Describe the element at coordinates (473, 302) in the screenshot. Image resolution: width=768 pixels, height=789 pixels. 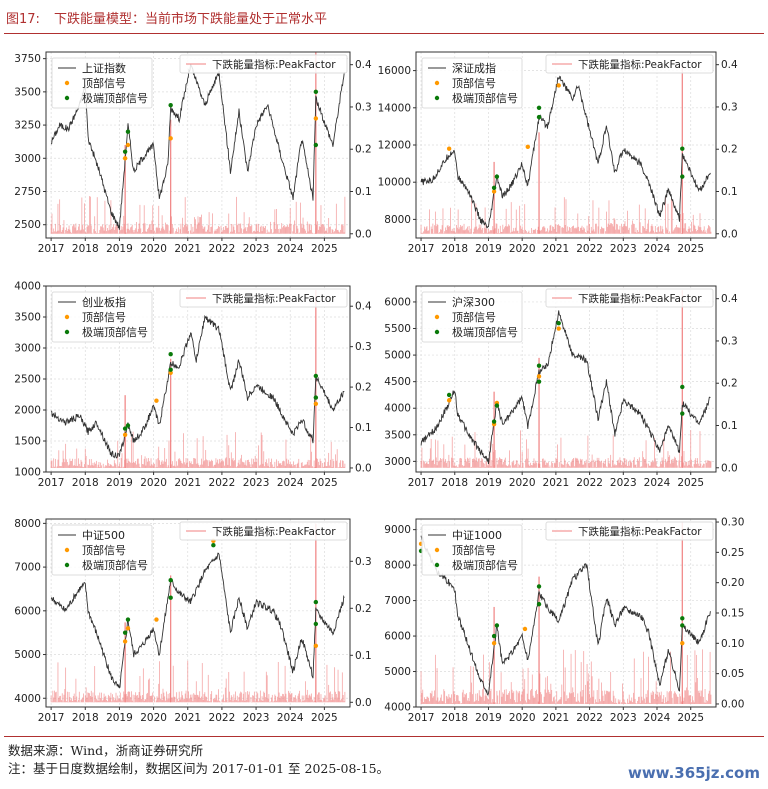
I see `legend-series-name: 沪深300` at that location.